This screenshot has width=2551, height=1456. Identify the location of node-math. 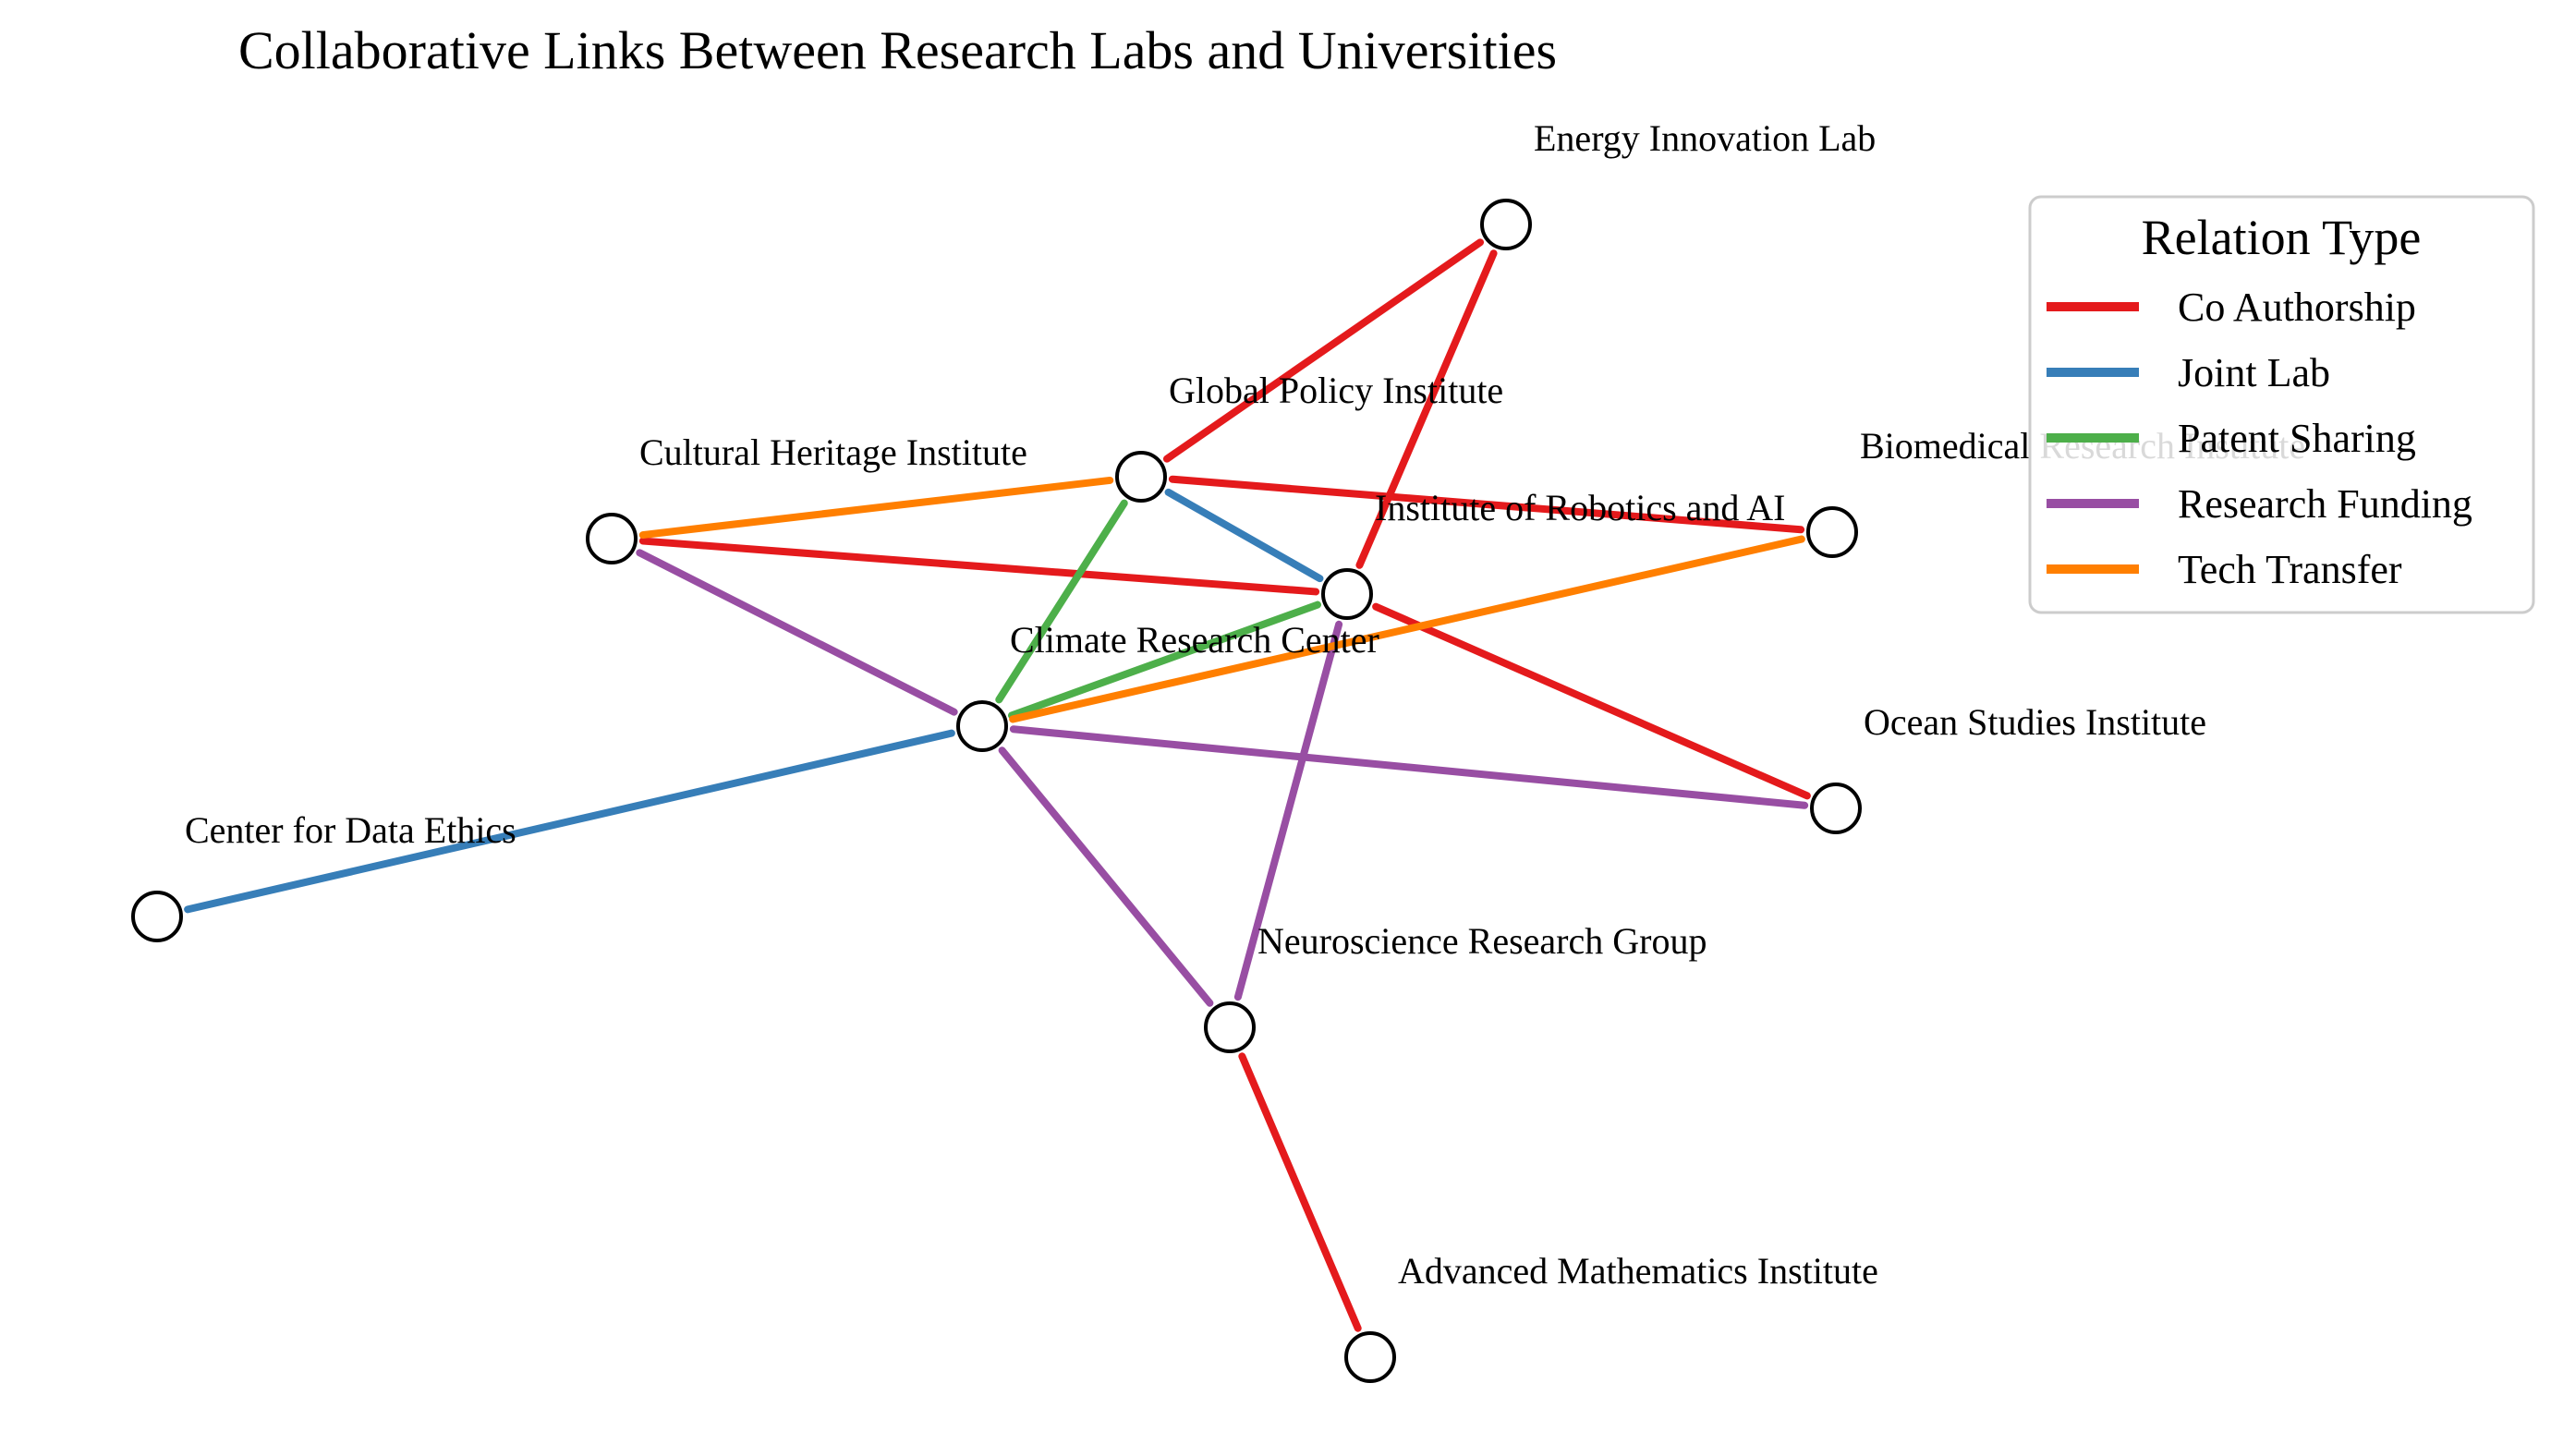
(1370, 1357).